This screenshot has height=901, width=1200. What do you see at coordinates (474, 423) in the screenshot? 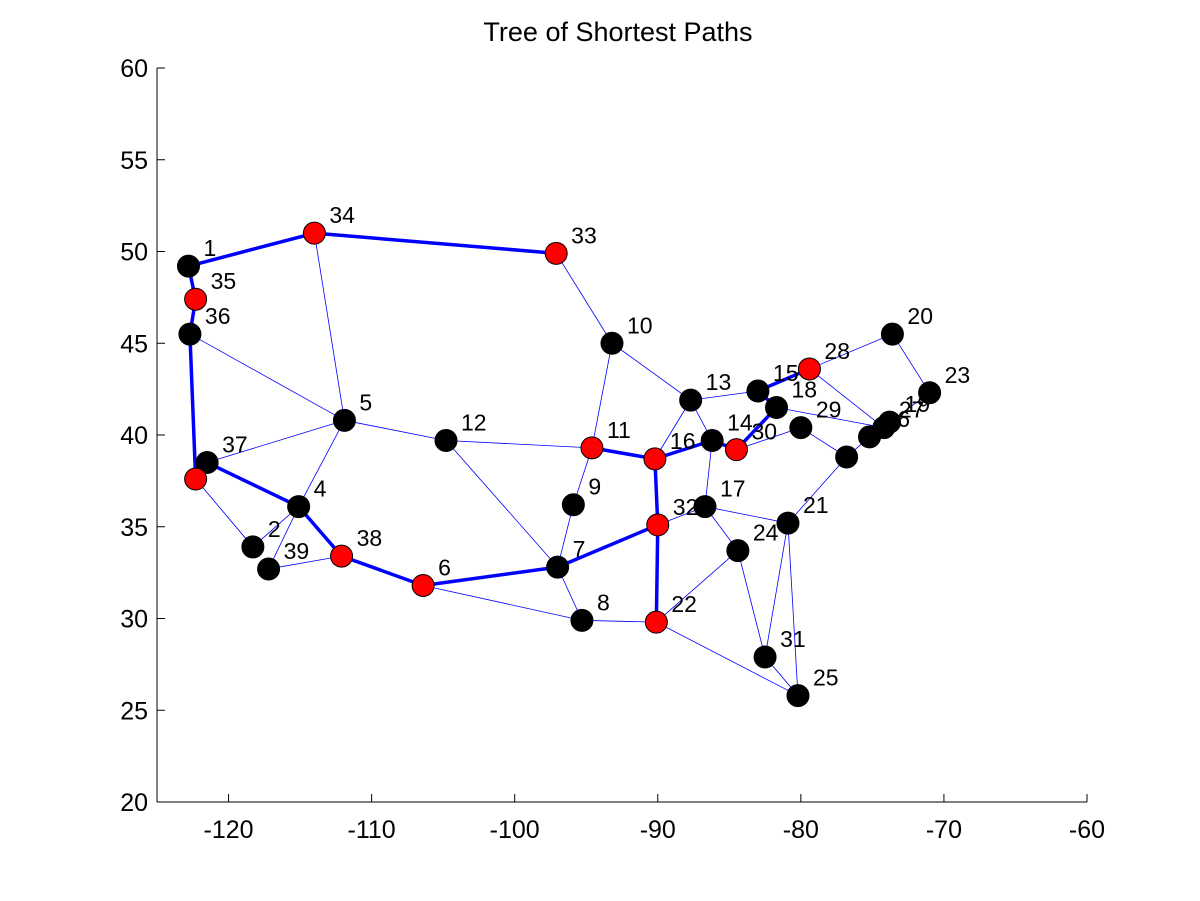
I see `node-label: 12` at bounding box center [474, 423].